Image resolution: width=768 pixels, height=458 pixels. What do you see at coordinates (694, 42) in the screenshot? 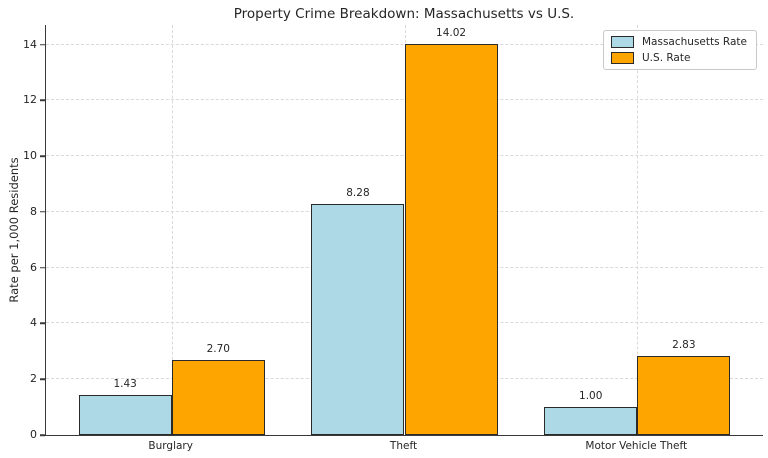
I see `legend-label-massachusetts: Massachusetts Rate` at bounding box center [694, 42].